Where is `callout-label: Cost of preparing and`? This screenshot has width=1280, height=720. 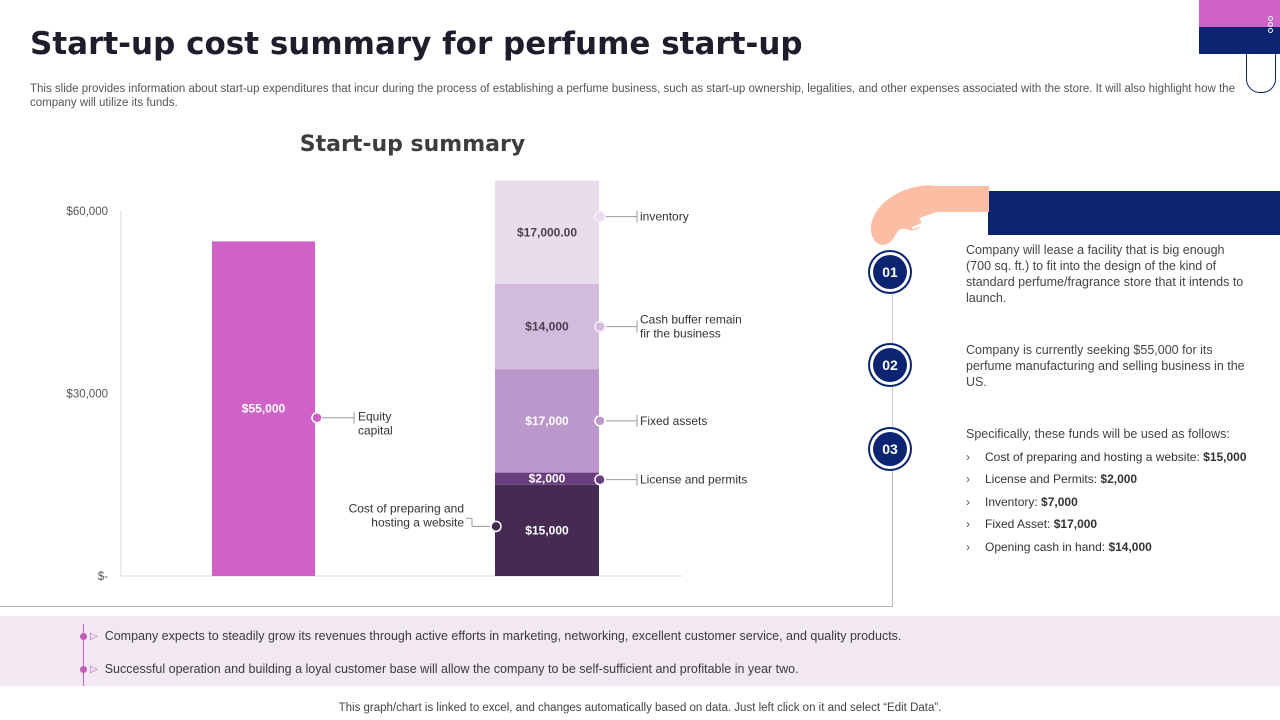
callout-label: Cost of preparing and is located at coordinates (406, 508).